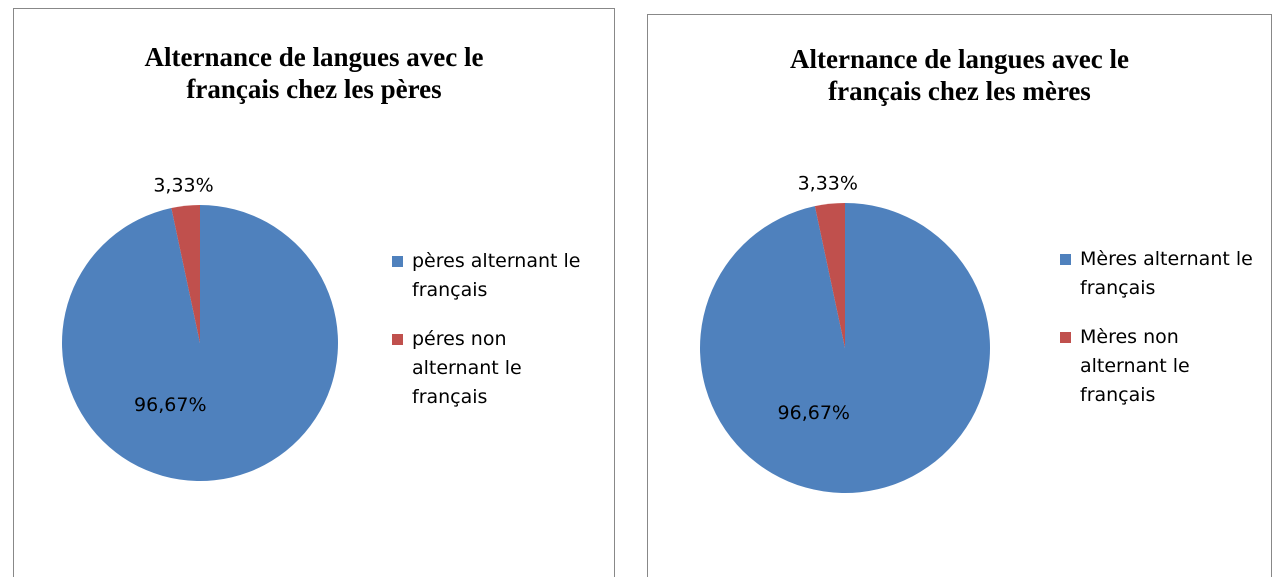 The image size is (1278, 578). Describe the element at coordinates (1166, 273) in the screenshot. I see `legend-label: Mères alternant le français` at that location.